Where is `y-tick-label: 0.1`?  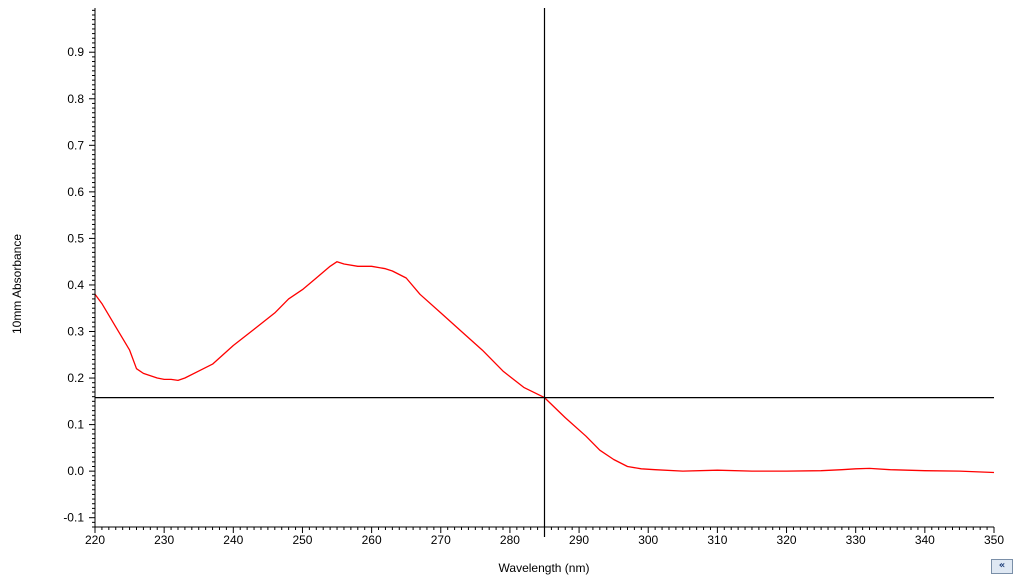
y-tick-label: 0.1 is located at coordinates (75, 425).